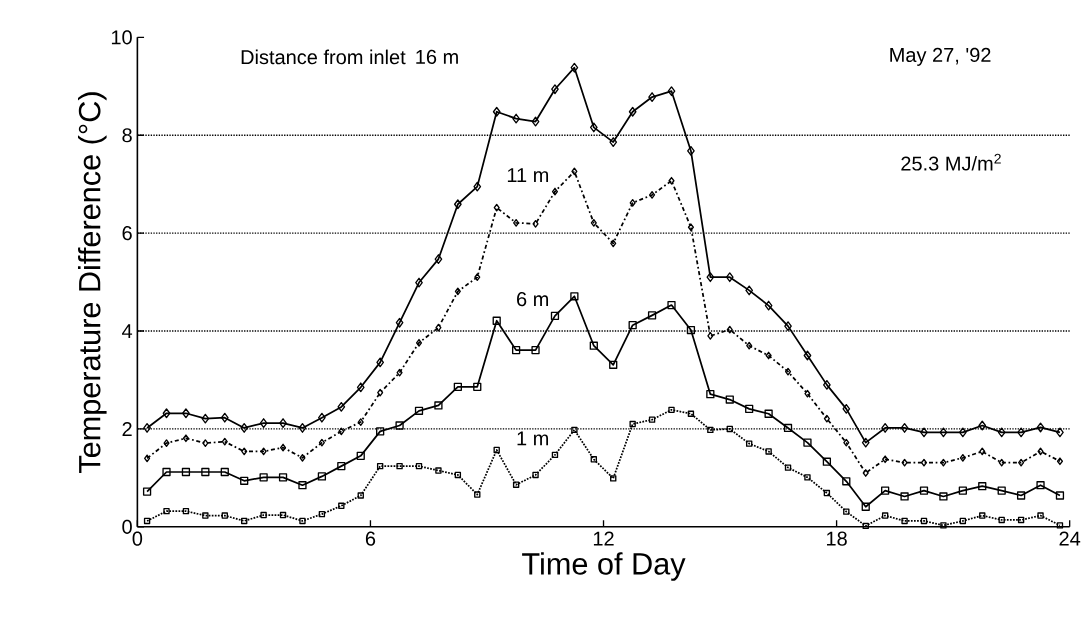 Image resolution: width=1083 pixels, height=643 pixels. What do you see at coordinates (127, 233) in the screenshot?
I see `y-tick-label: 6` at bounding box center [127, 233].